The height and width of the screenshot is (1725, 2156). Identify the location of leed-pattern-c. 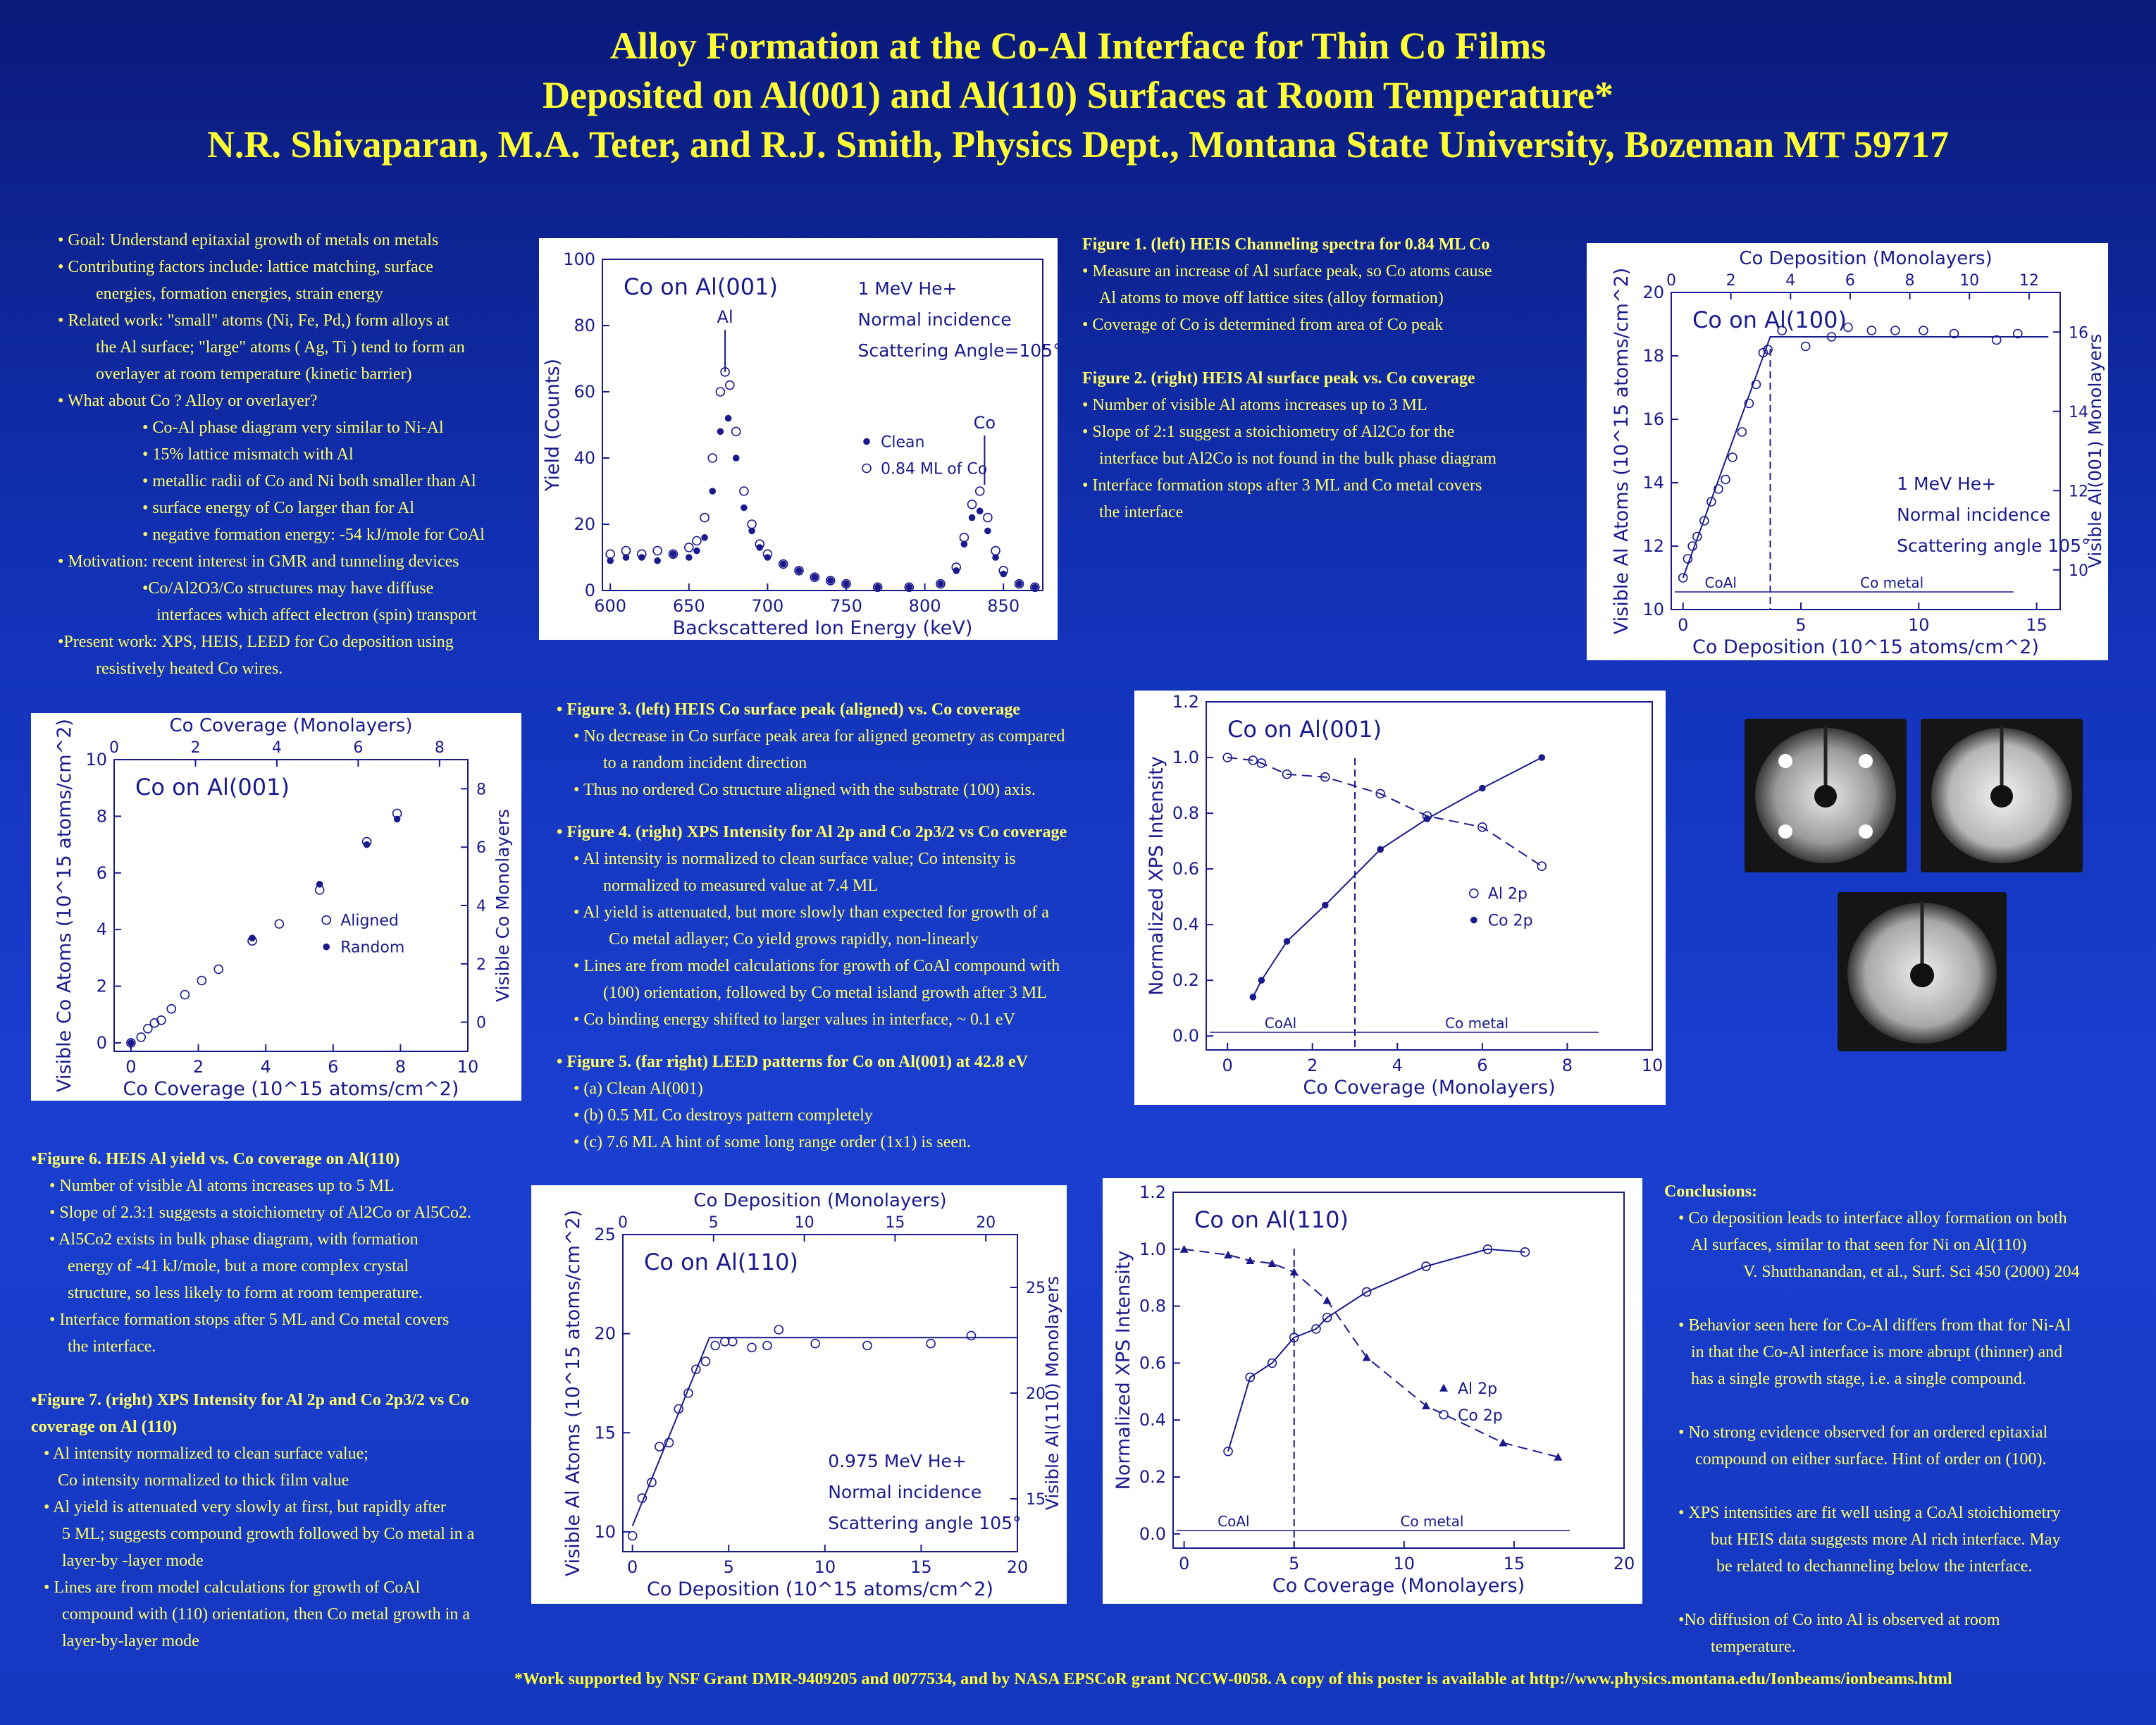
(1923, 971).